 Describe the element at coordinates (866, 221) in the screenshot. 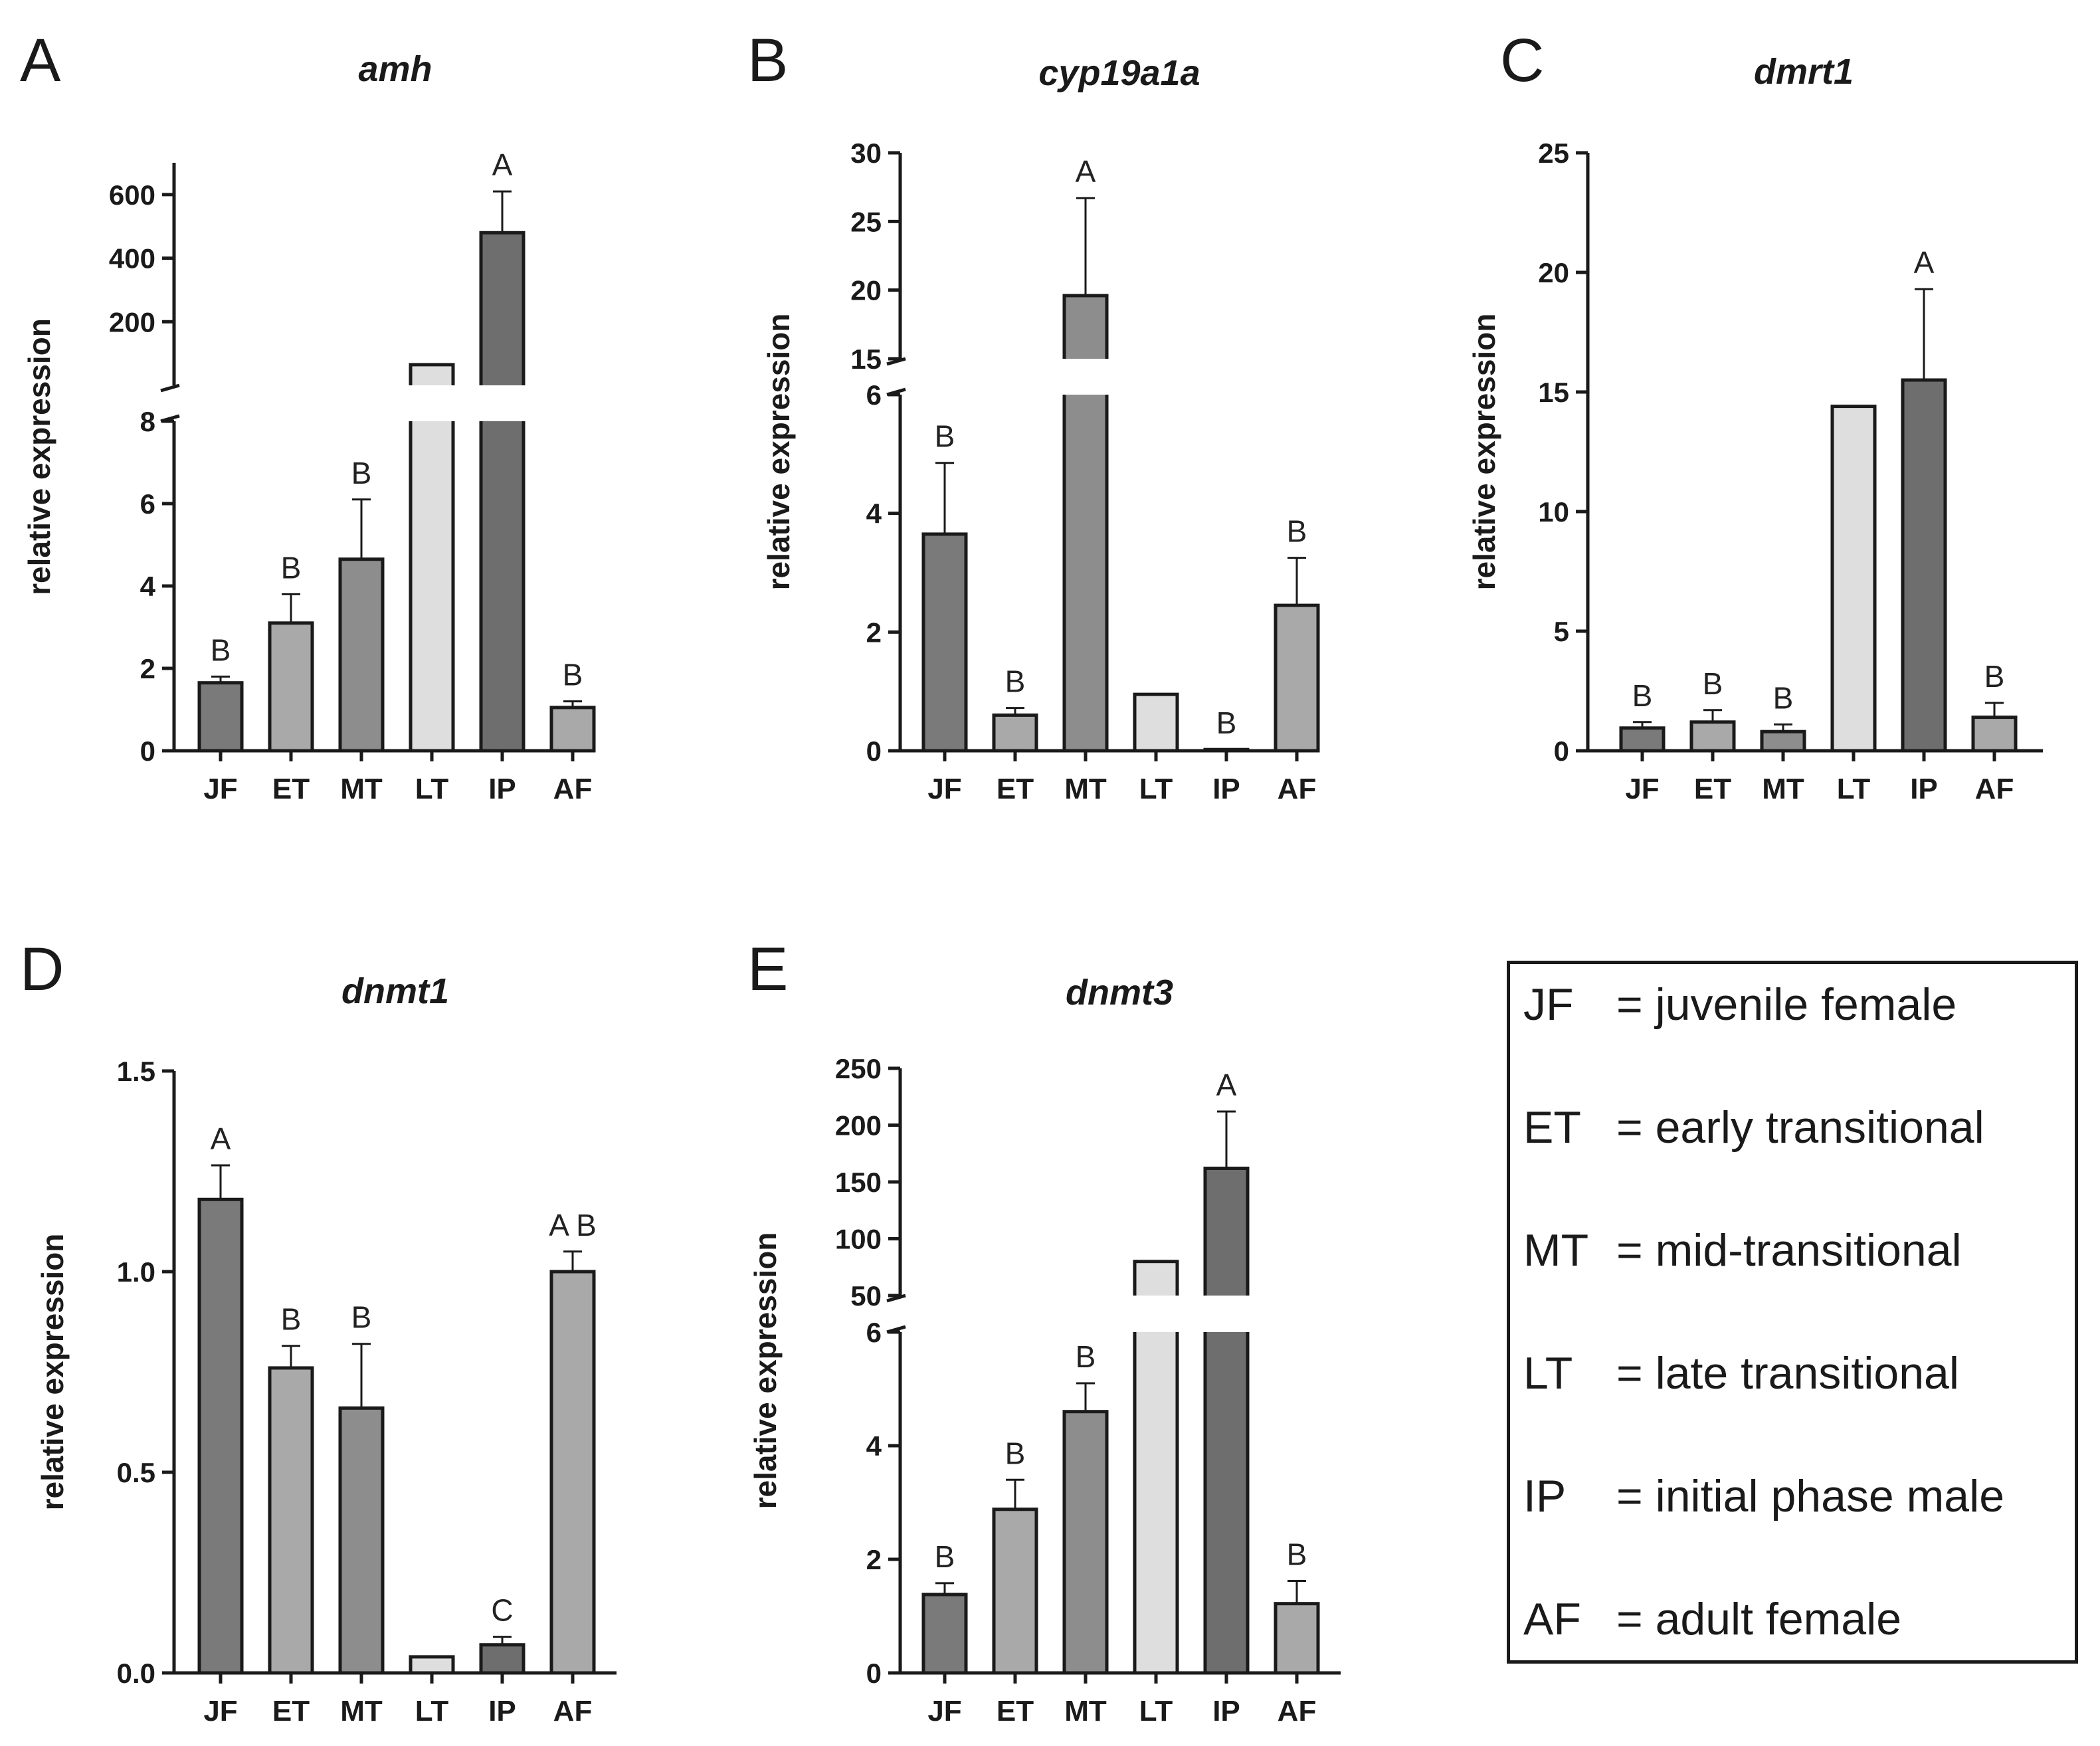

I see `y-tick-label: 25` at that location.